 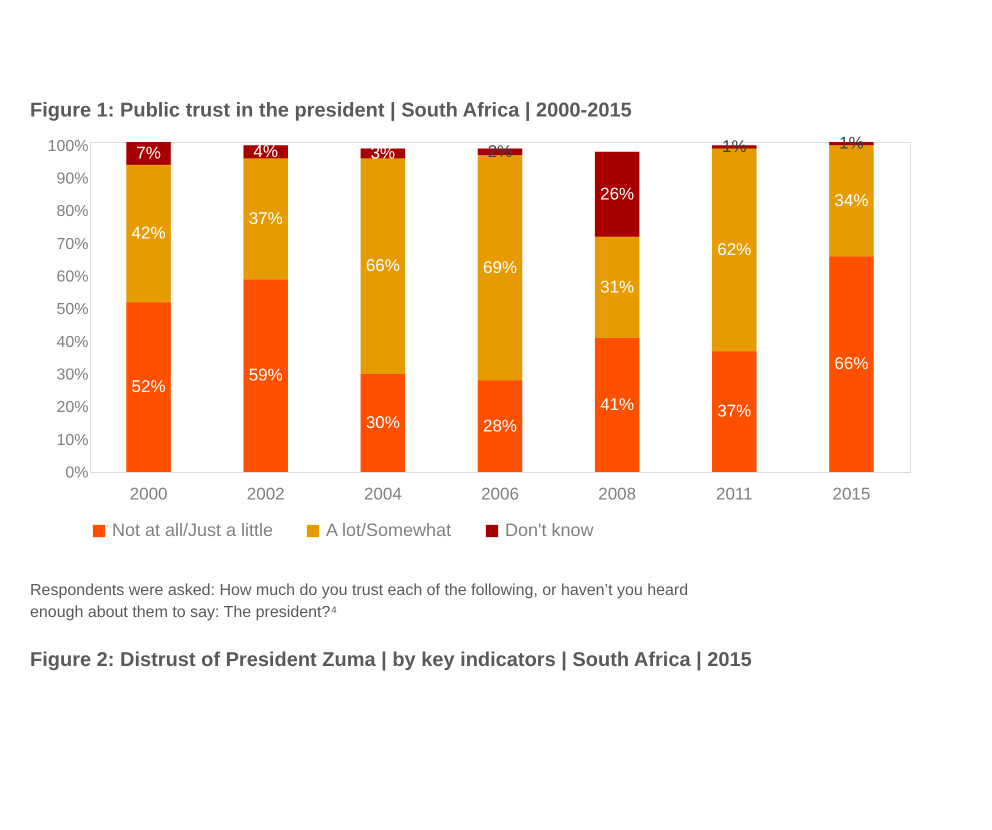 I want to click on data-label: 41%, so click(x=617, y=404).